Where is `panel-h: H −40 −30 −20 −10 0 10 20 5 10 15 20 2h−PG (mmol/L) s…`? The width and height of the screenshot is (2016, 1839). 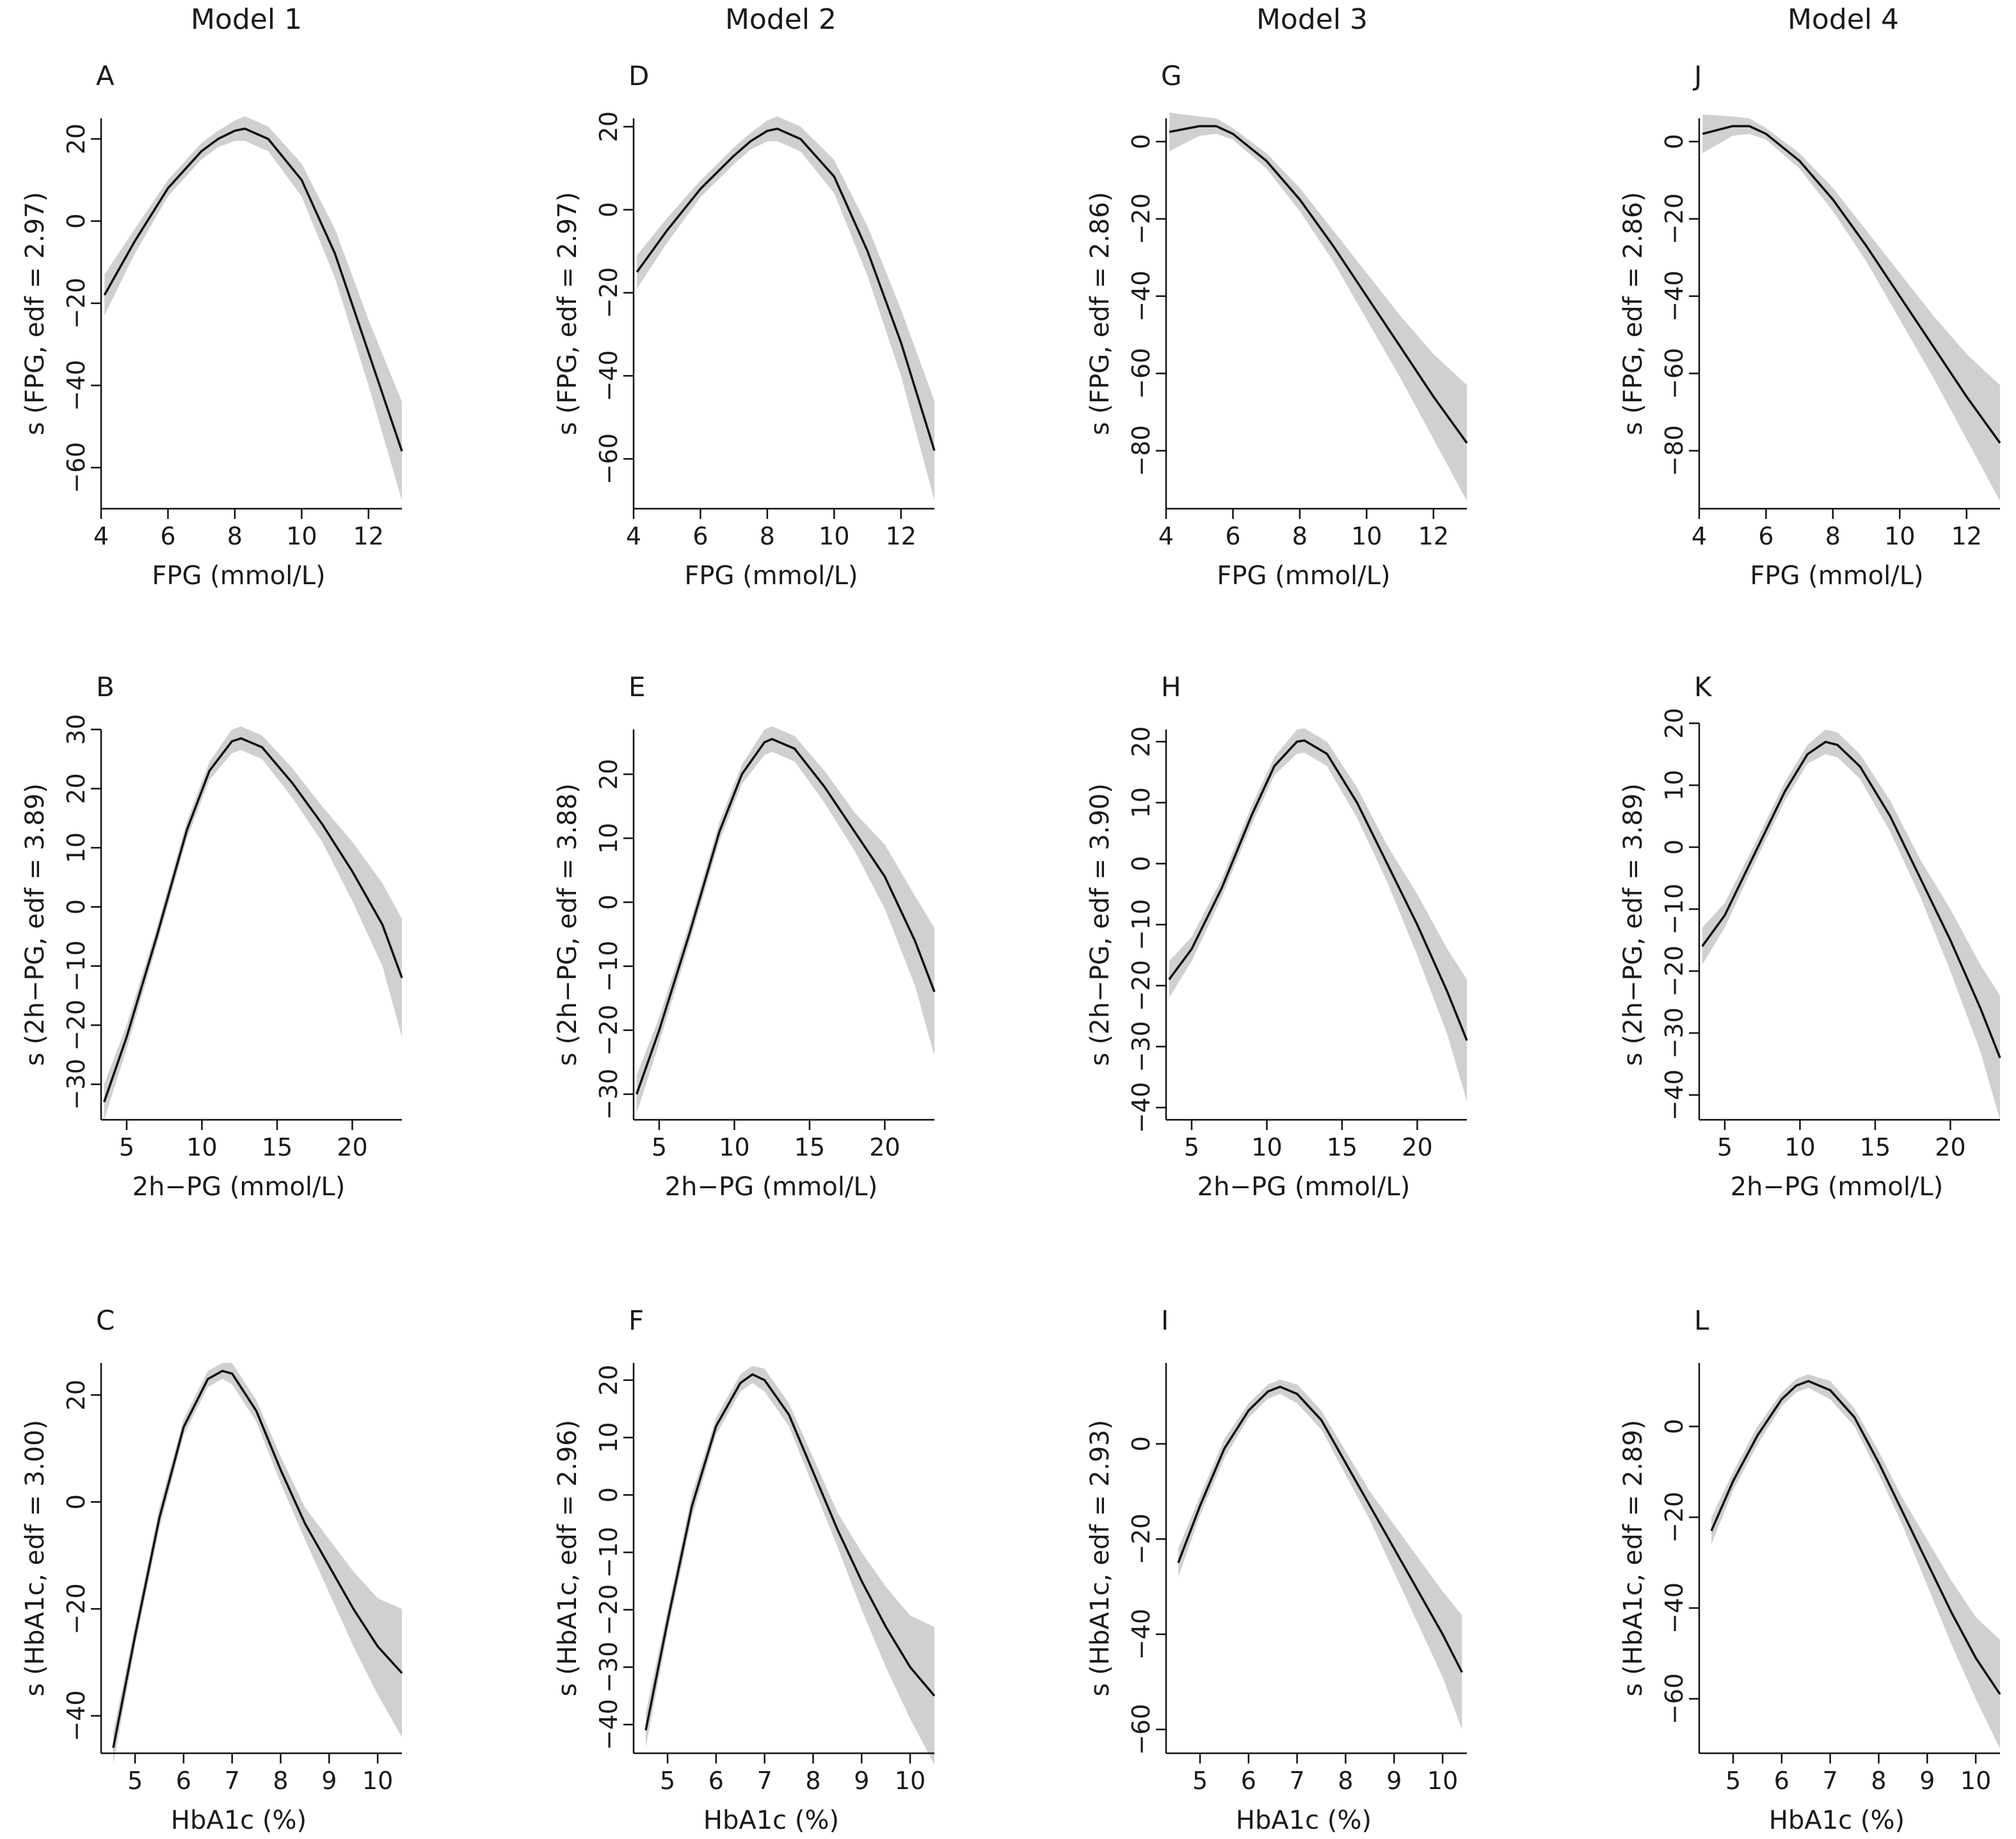 panel-h: H −40 −30 −20 −10 0 10 20 5 10 15 20 2h−PG (mmol/L) s… is located at coordinates (1276, 936).